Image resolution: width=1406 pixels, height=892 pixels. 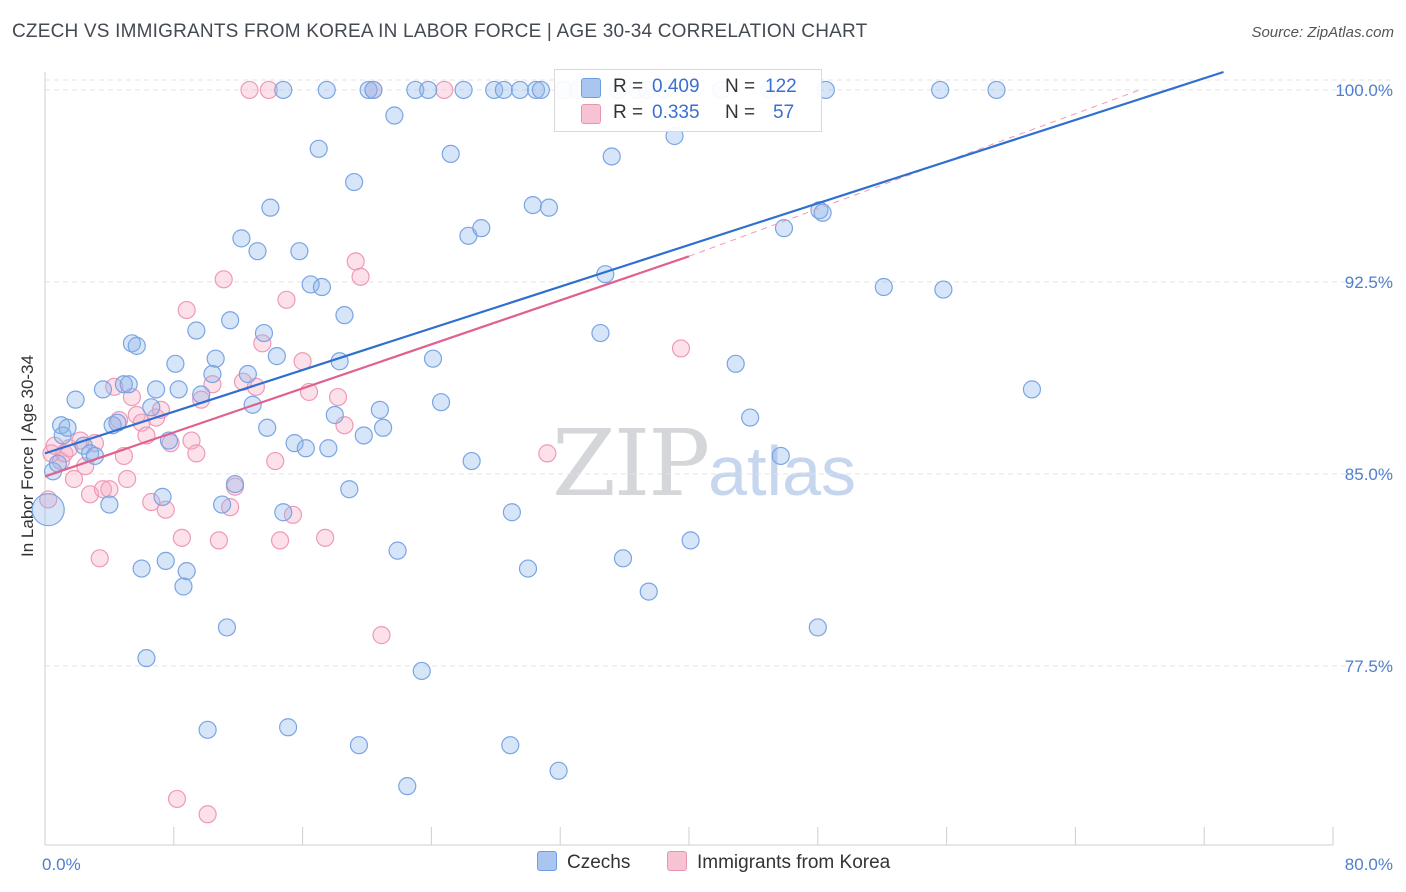 I want to click on y-tick-label: 77.5%, so click(x=1369, y=666).